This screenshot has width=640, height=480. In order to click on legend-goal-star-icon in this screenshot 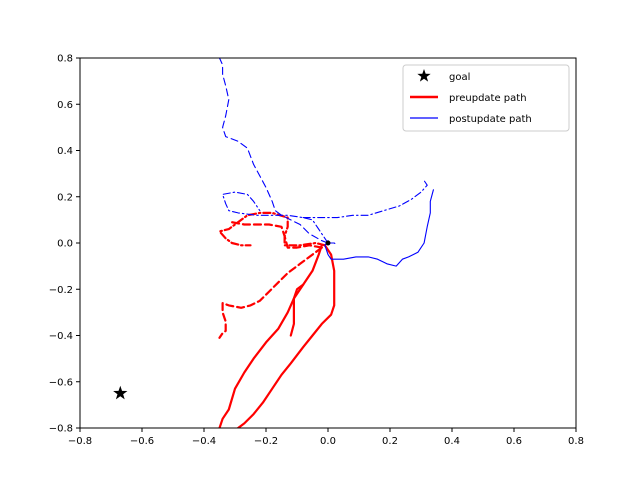, I will do `click(424, 75)`.